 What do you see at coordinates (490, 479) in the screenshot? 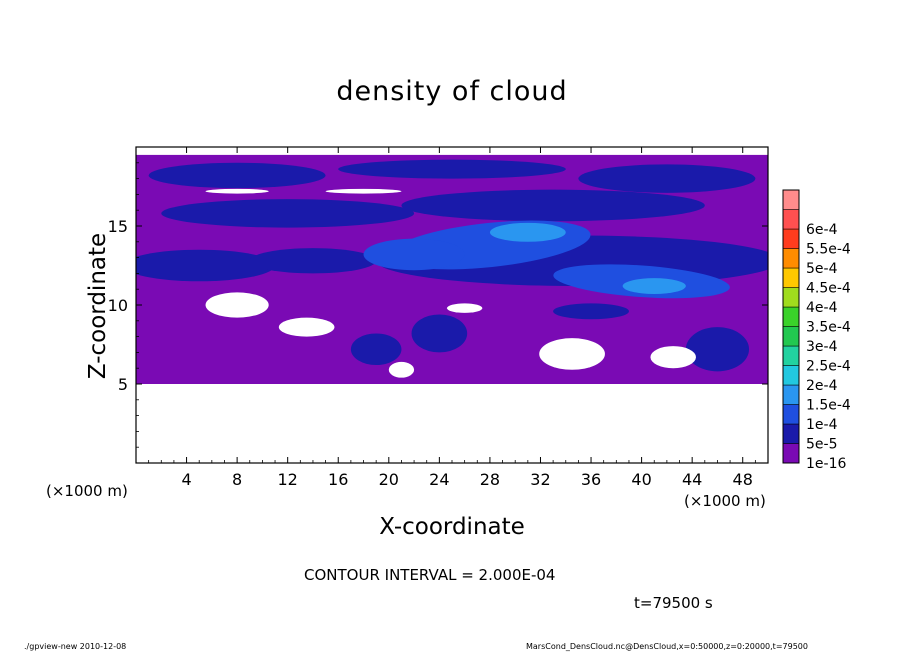
I see `x-tick-label: 28` at bounding box center [490, 479].